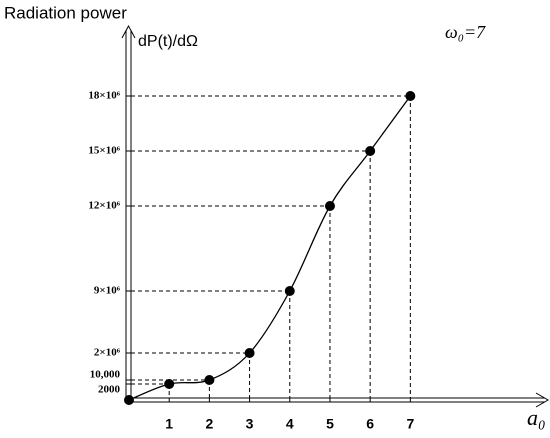 This screenshot has width=550, height=438. I want to click on x-tick-label: 4, so click(290, 424).